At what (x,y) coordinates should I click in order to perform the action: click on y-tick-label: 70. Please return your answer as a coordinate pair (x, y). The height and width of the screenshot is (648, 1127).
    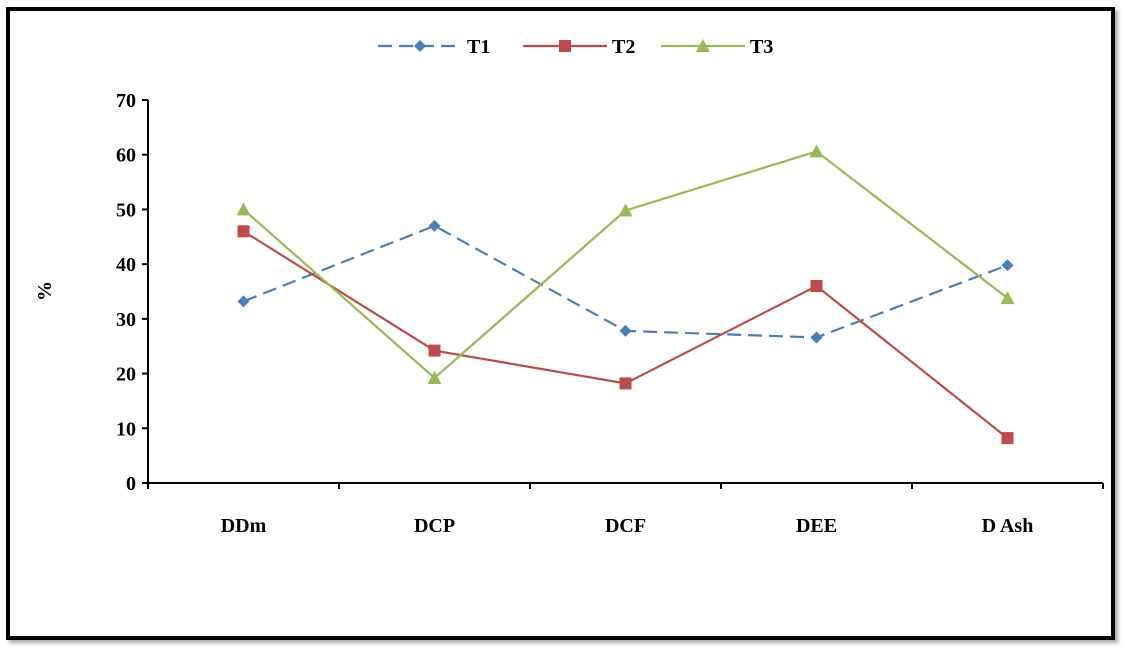
    Looking at the image, I should click on (126, 101).